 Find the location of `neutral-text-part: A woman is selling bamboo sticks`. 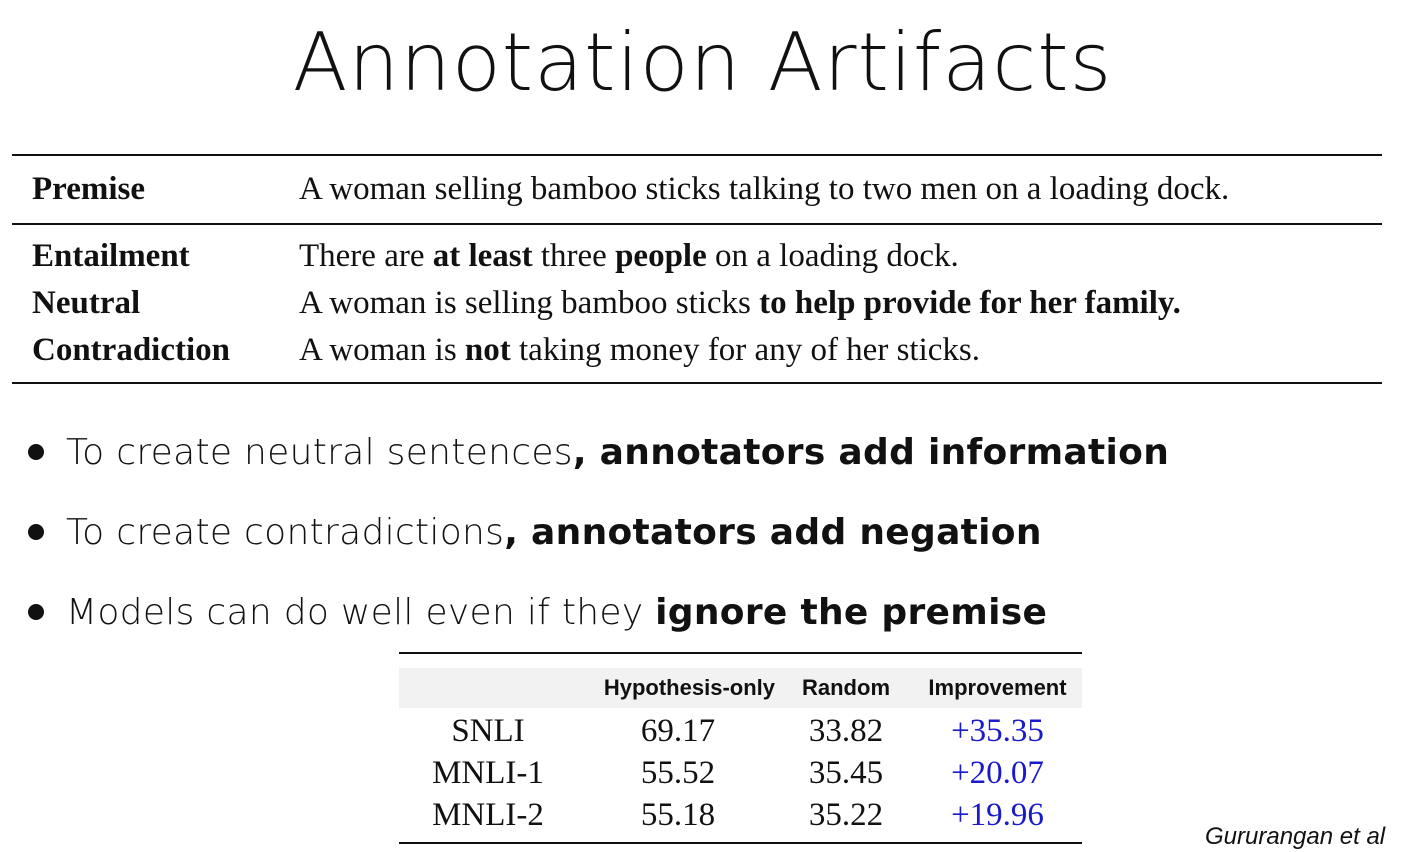

neutral-text-part: A woman is selling bamboo sticks is located at coordinates (529, 302).